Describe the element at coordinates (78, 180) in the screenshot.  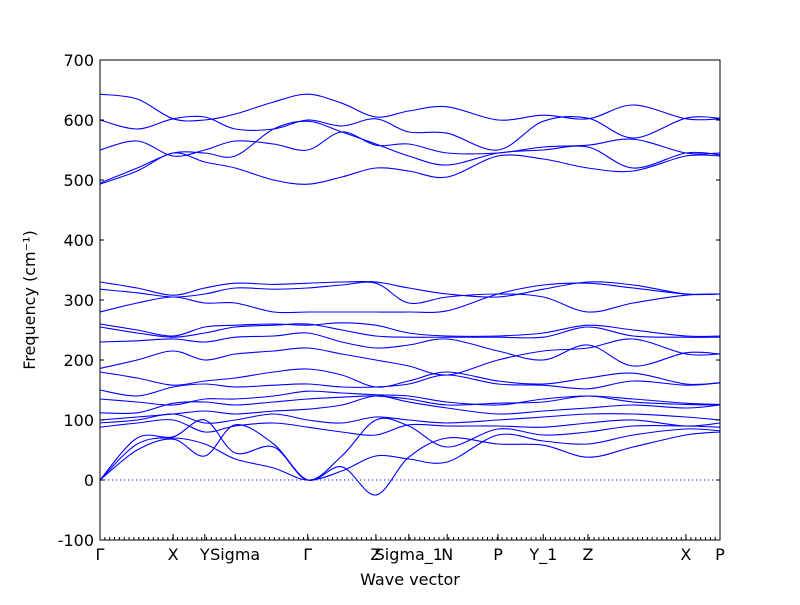
I see `y-tick-label: 500` at that location.